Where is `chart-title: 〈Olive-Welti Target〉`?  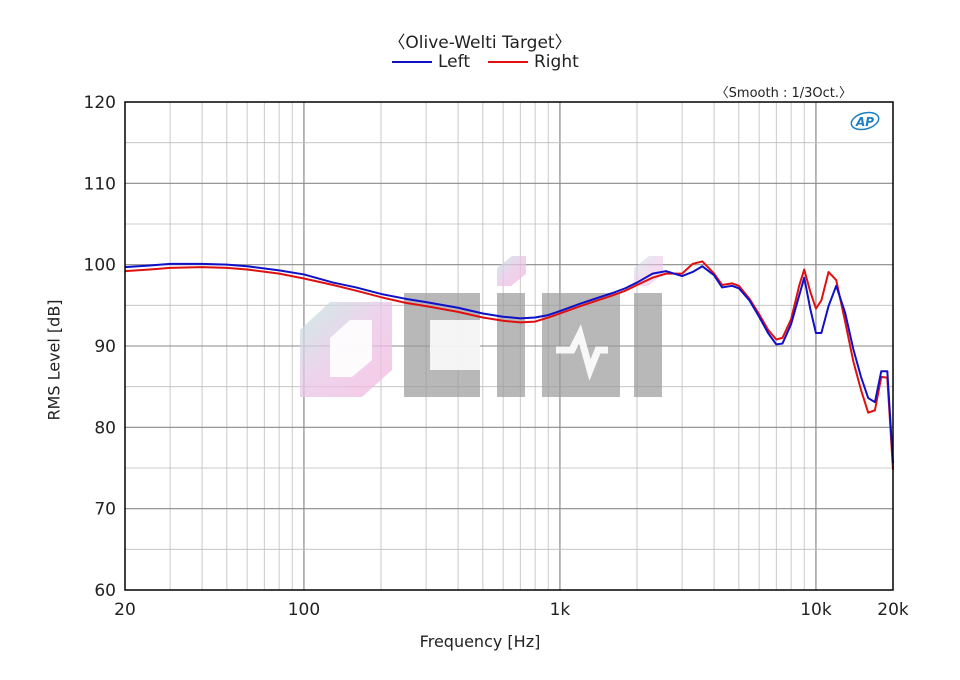
chart-title: 〈Olive-Welti Target〉 is located at coordinates (480, 43).